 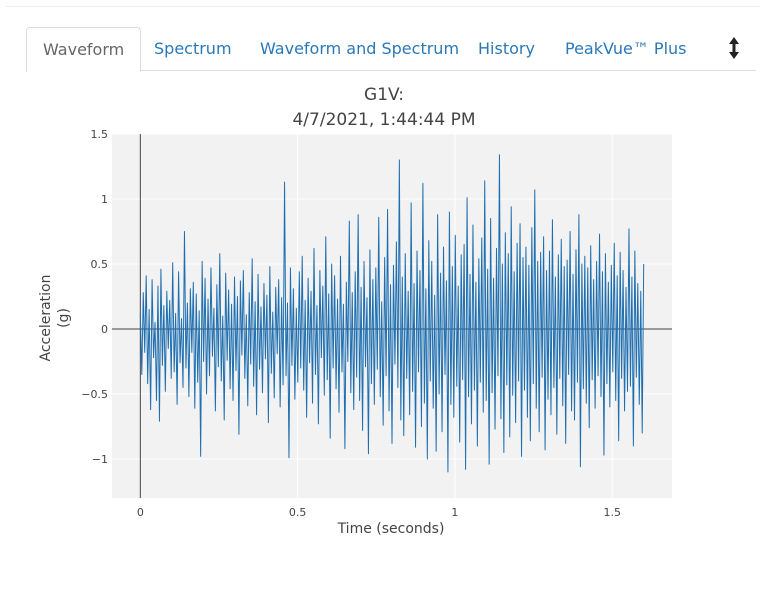 I want to click on chart-title: G1V:, so click(x=384, y=95).